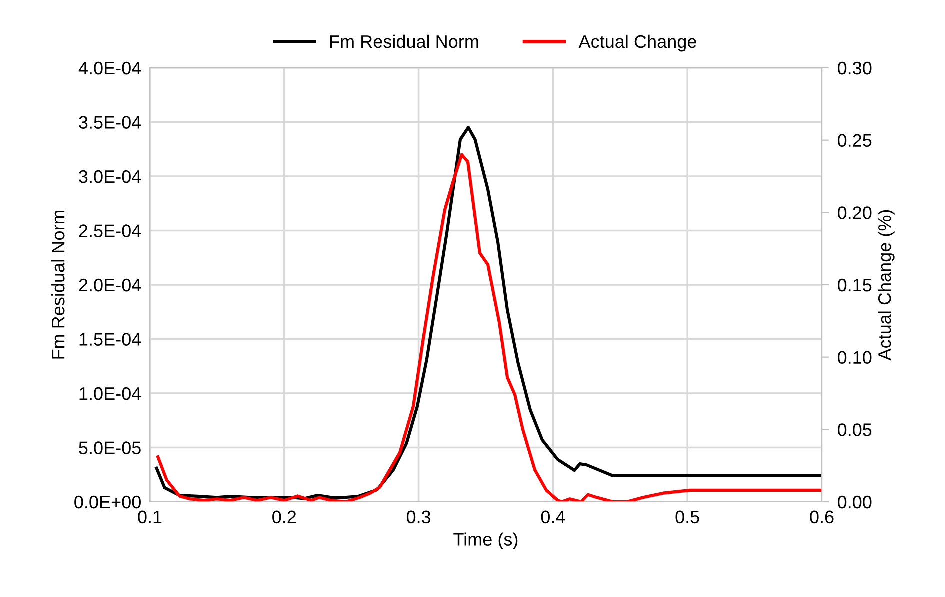 The width and height of the screenshot is (945, 597). Describe the element at coordinates (404, 41) in the screenshot. I see `legend-label: Fm Residual Norm` at that location.